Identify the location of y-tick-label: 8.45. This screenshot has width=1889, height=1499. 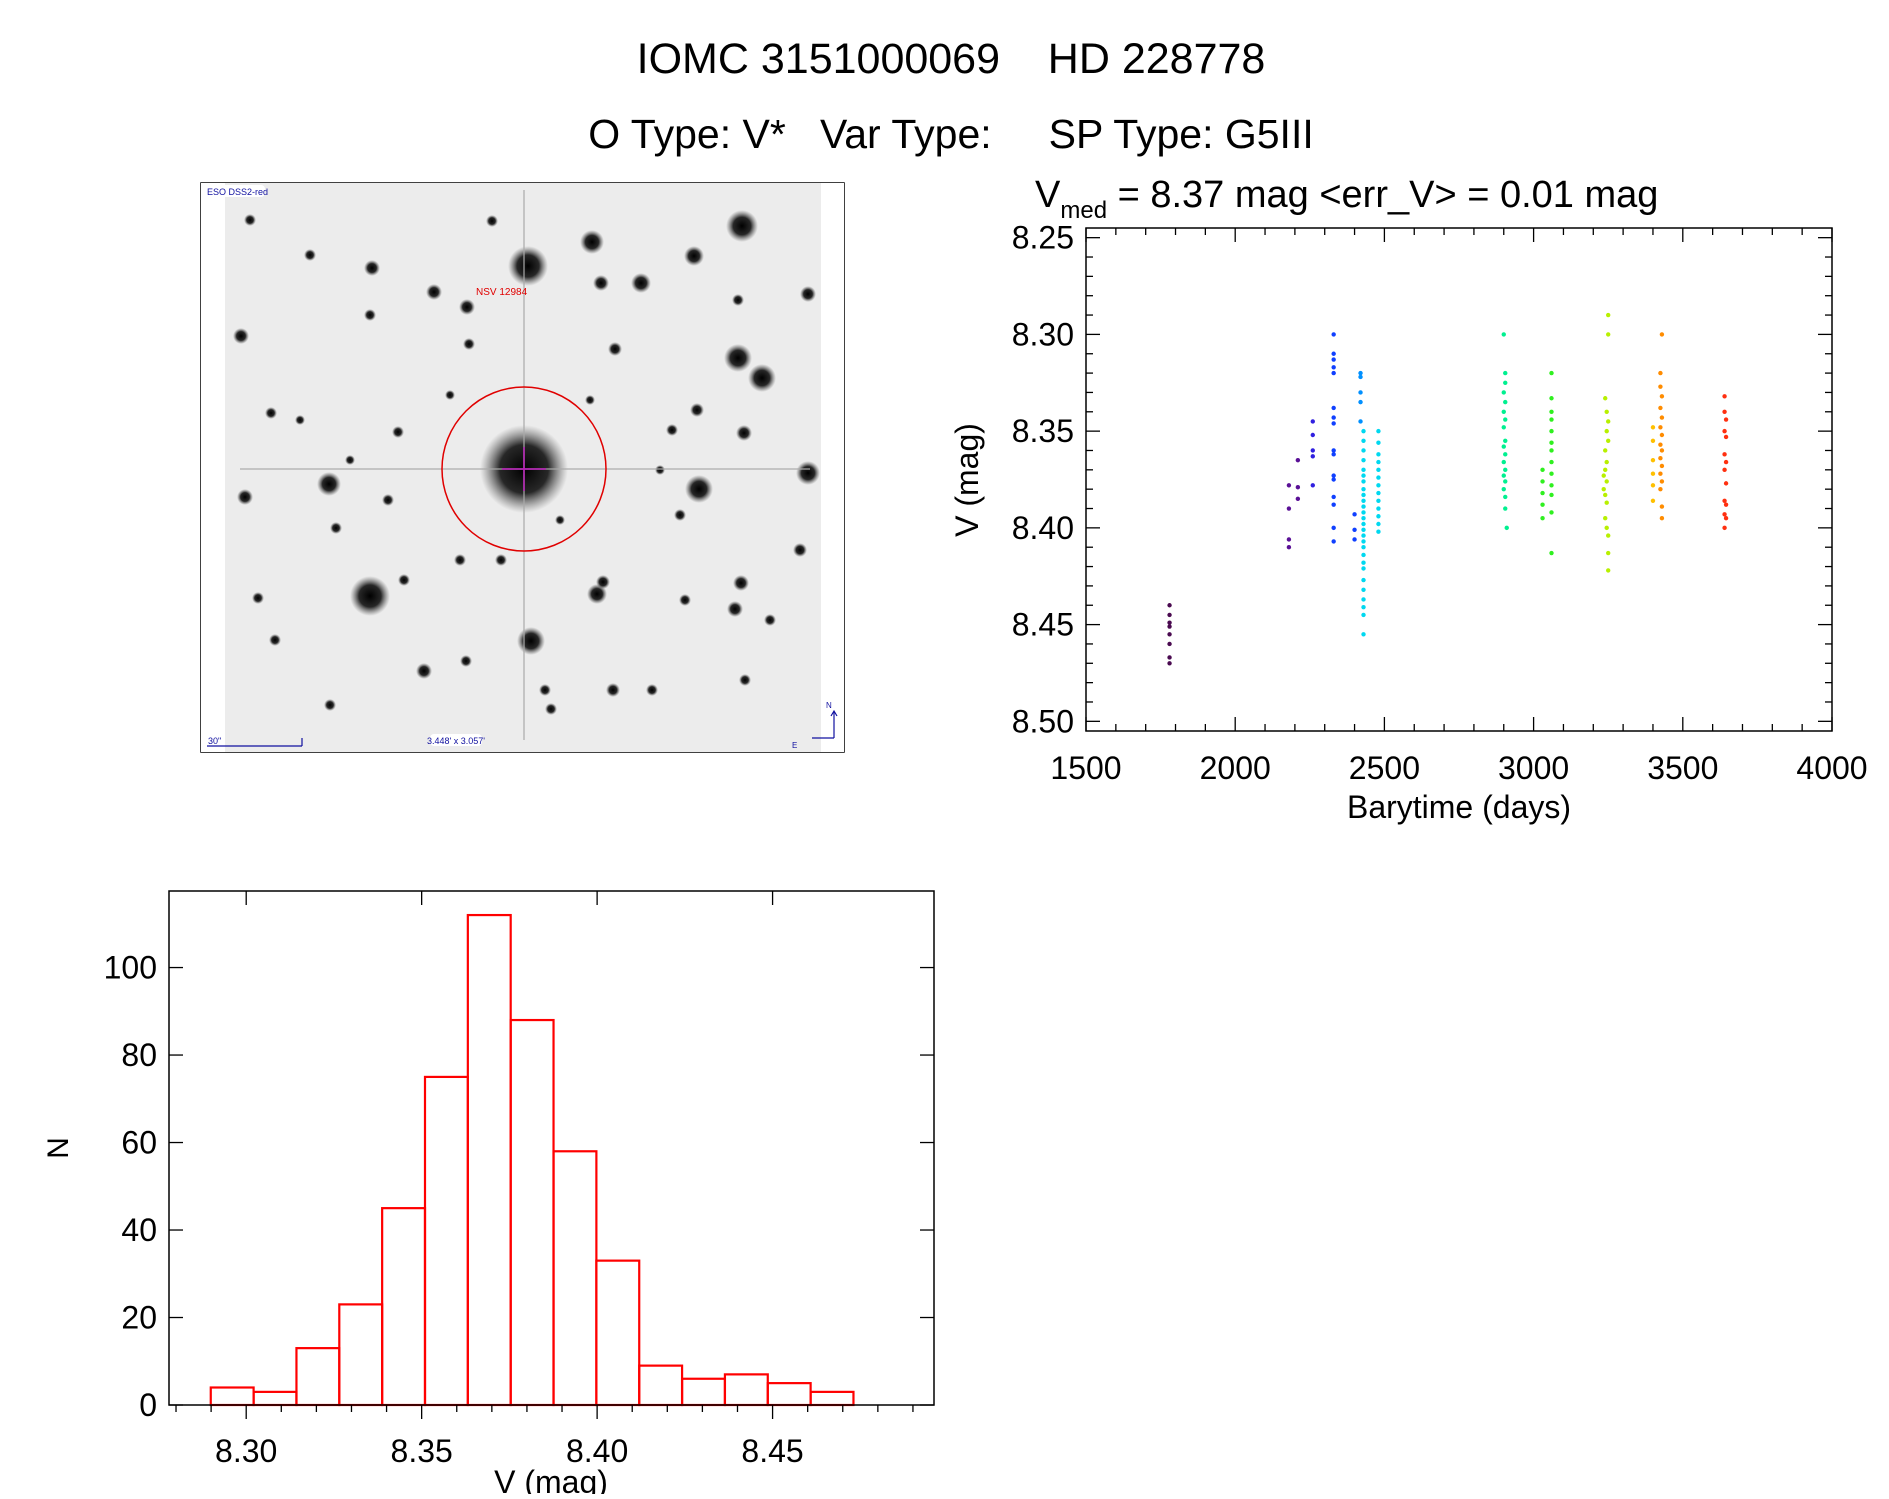
(1043, 625).